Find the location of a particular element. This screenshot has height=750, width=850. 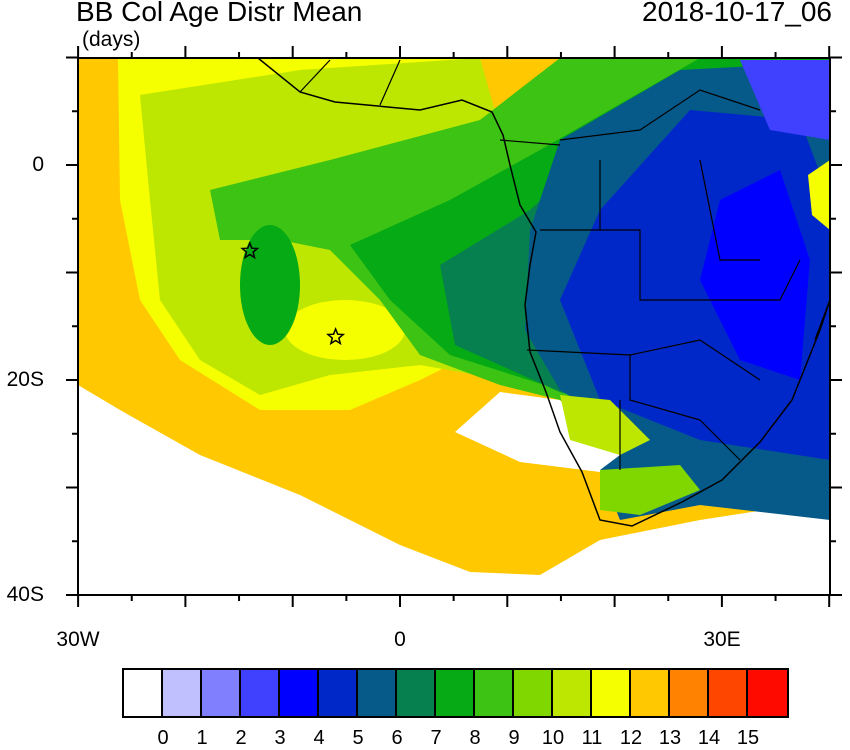

coastline-madagascar is located at coordinates (822, 320).